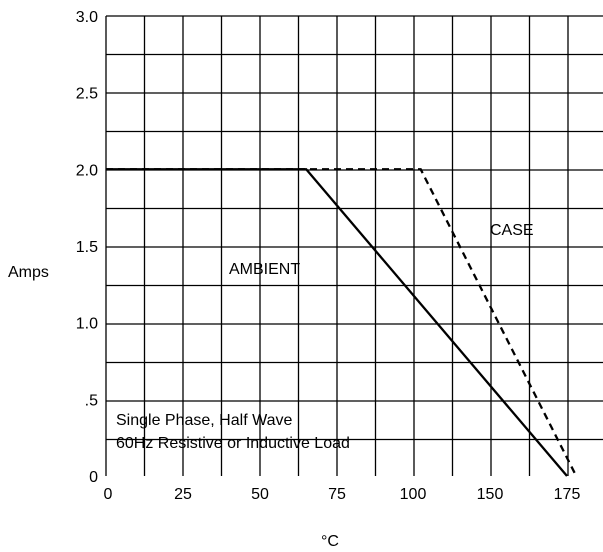 The image size is (603, 552). Describe the element at coordinates (233, 443) in the screenshot. I see `annotation-note-line2: 60Hz Resistive or Inductive Load` at that location.